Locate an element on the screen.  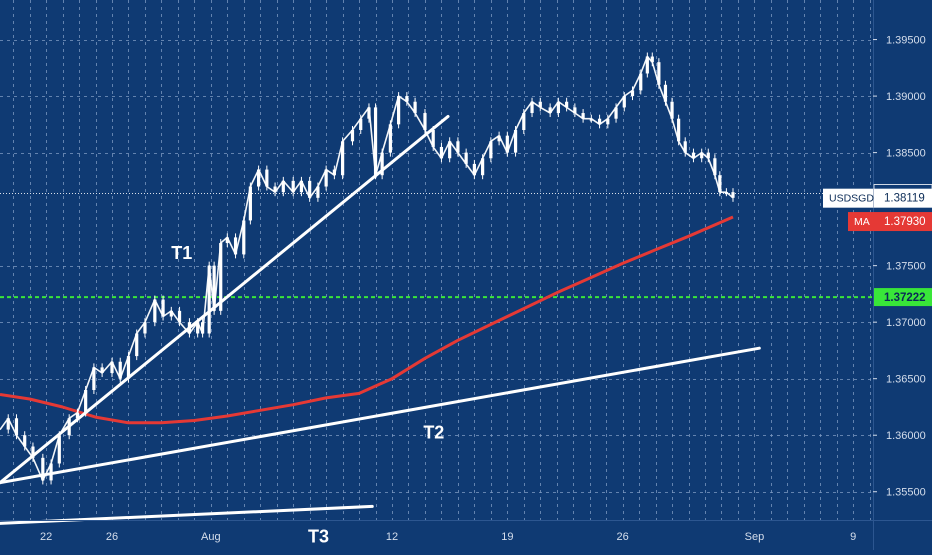
x-tick-label: 12 is located at coordinates (392, 537).